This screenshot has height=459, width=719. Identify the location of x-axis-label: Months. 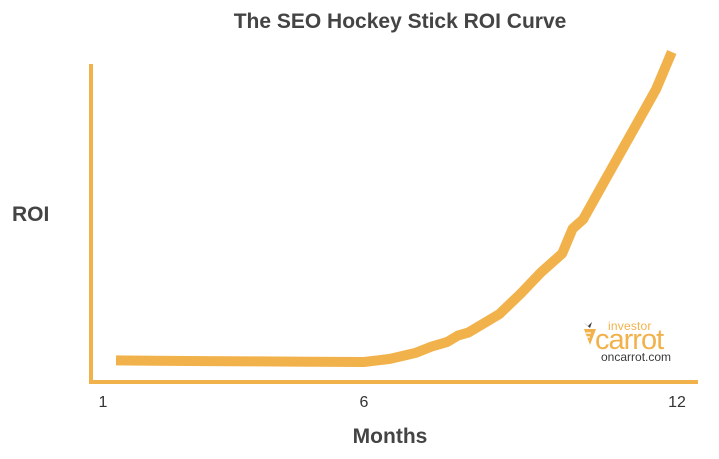
(390, 436).